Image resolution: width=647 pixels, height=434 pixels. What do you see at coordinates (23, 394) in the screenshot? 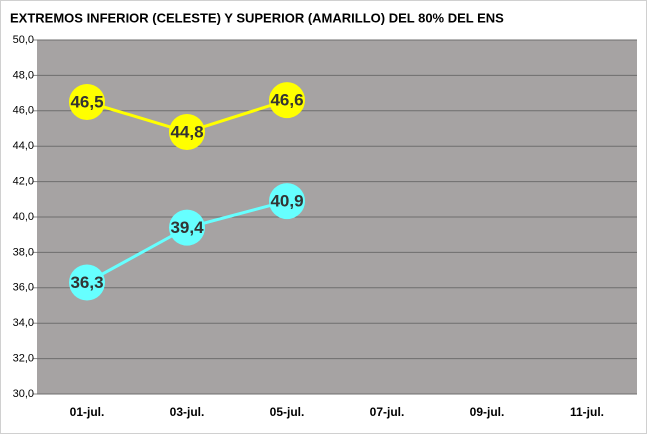
I see `y-tick-label: 30,0` at bounding box center [23, 394].